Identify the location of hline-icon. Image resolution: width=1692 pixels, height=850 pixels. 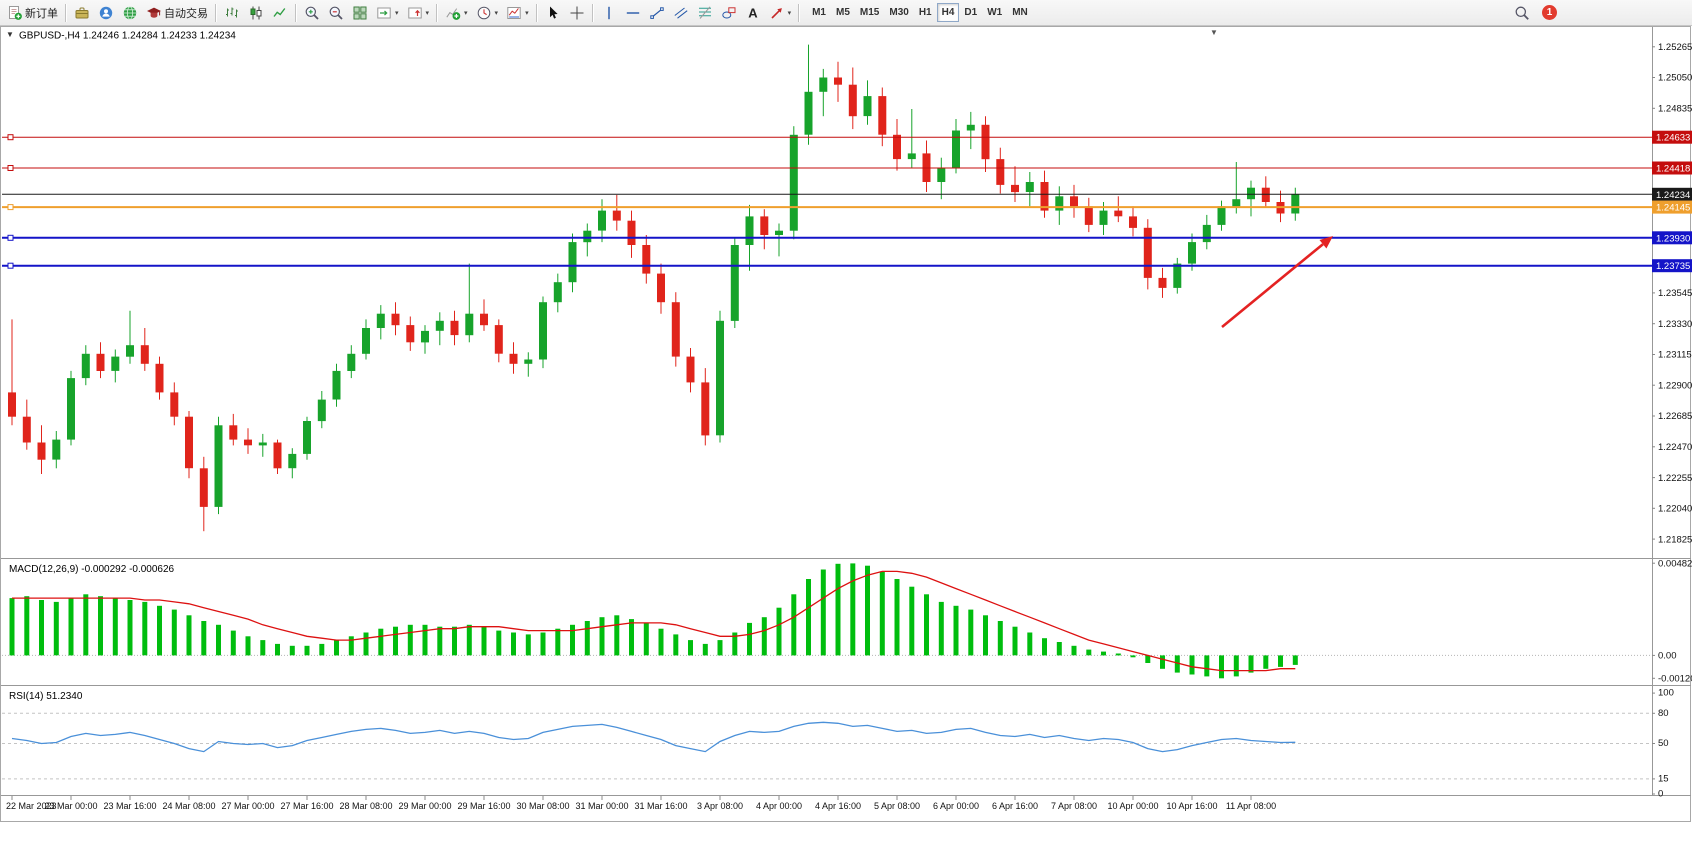
(632, 12).